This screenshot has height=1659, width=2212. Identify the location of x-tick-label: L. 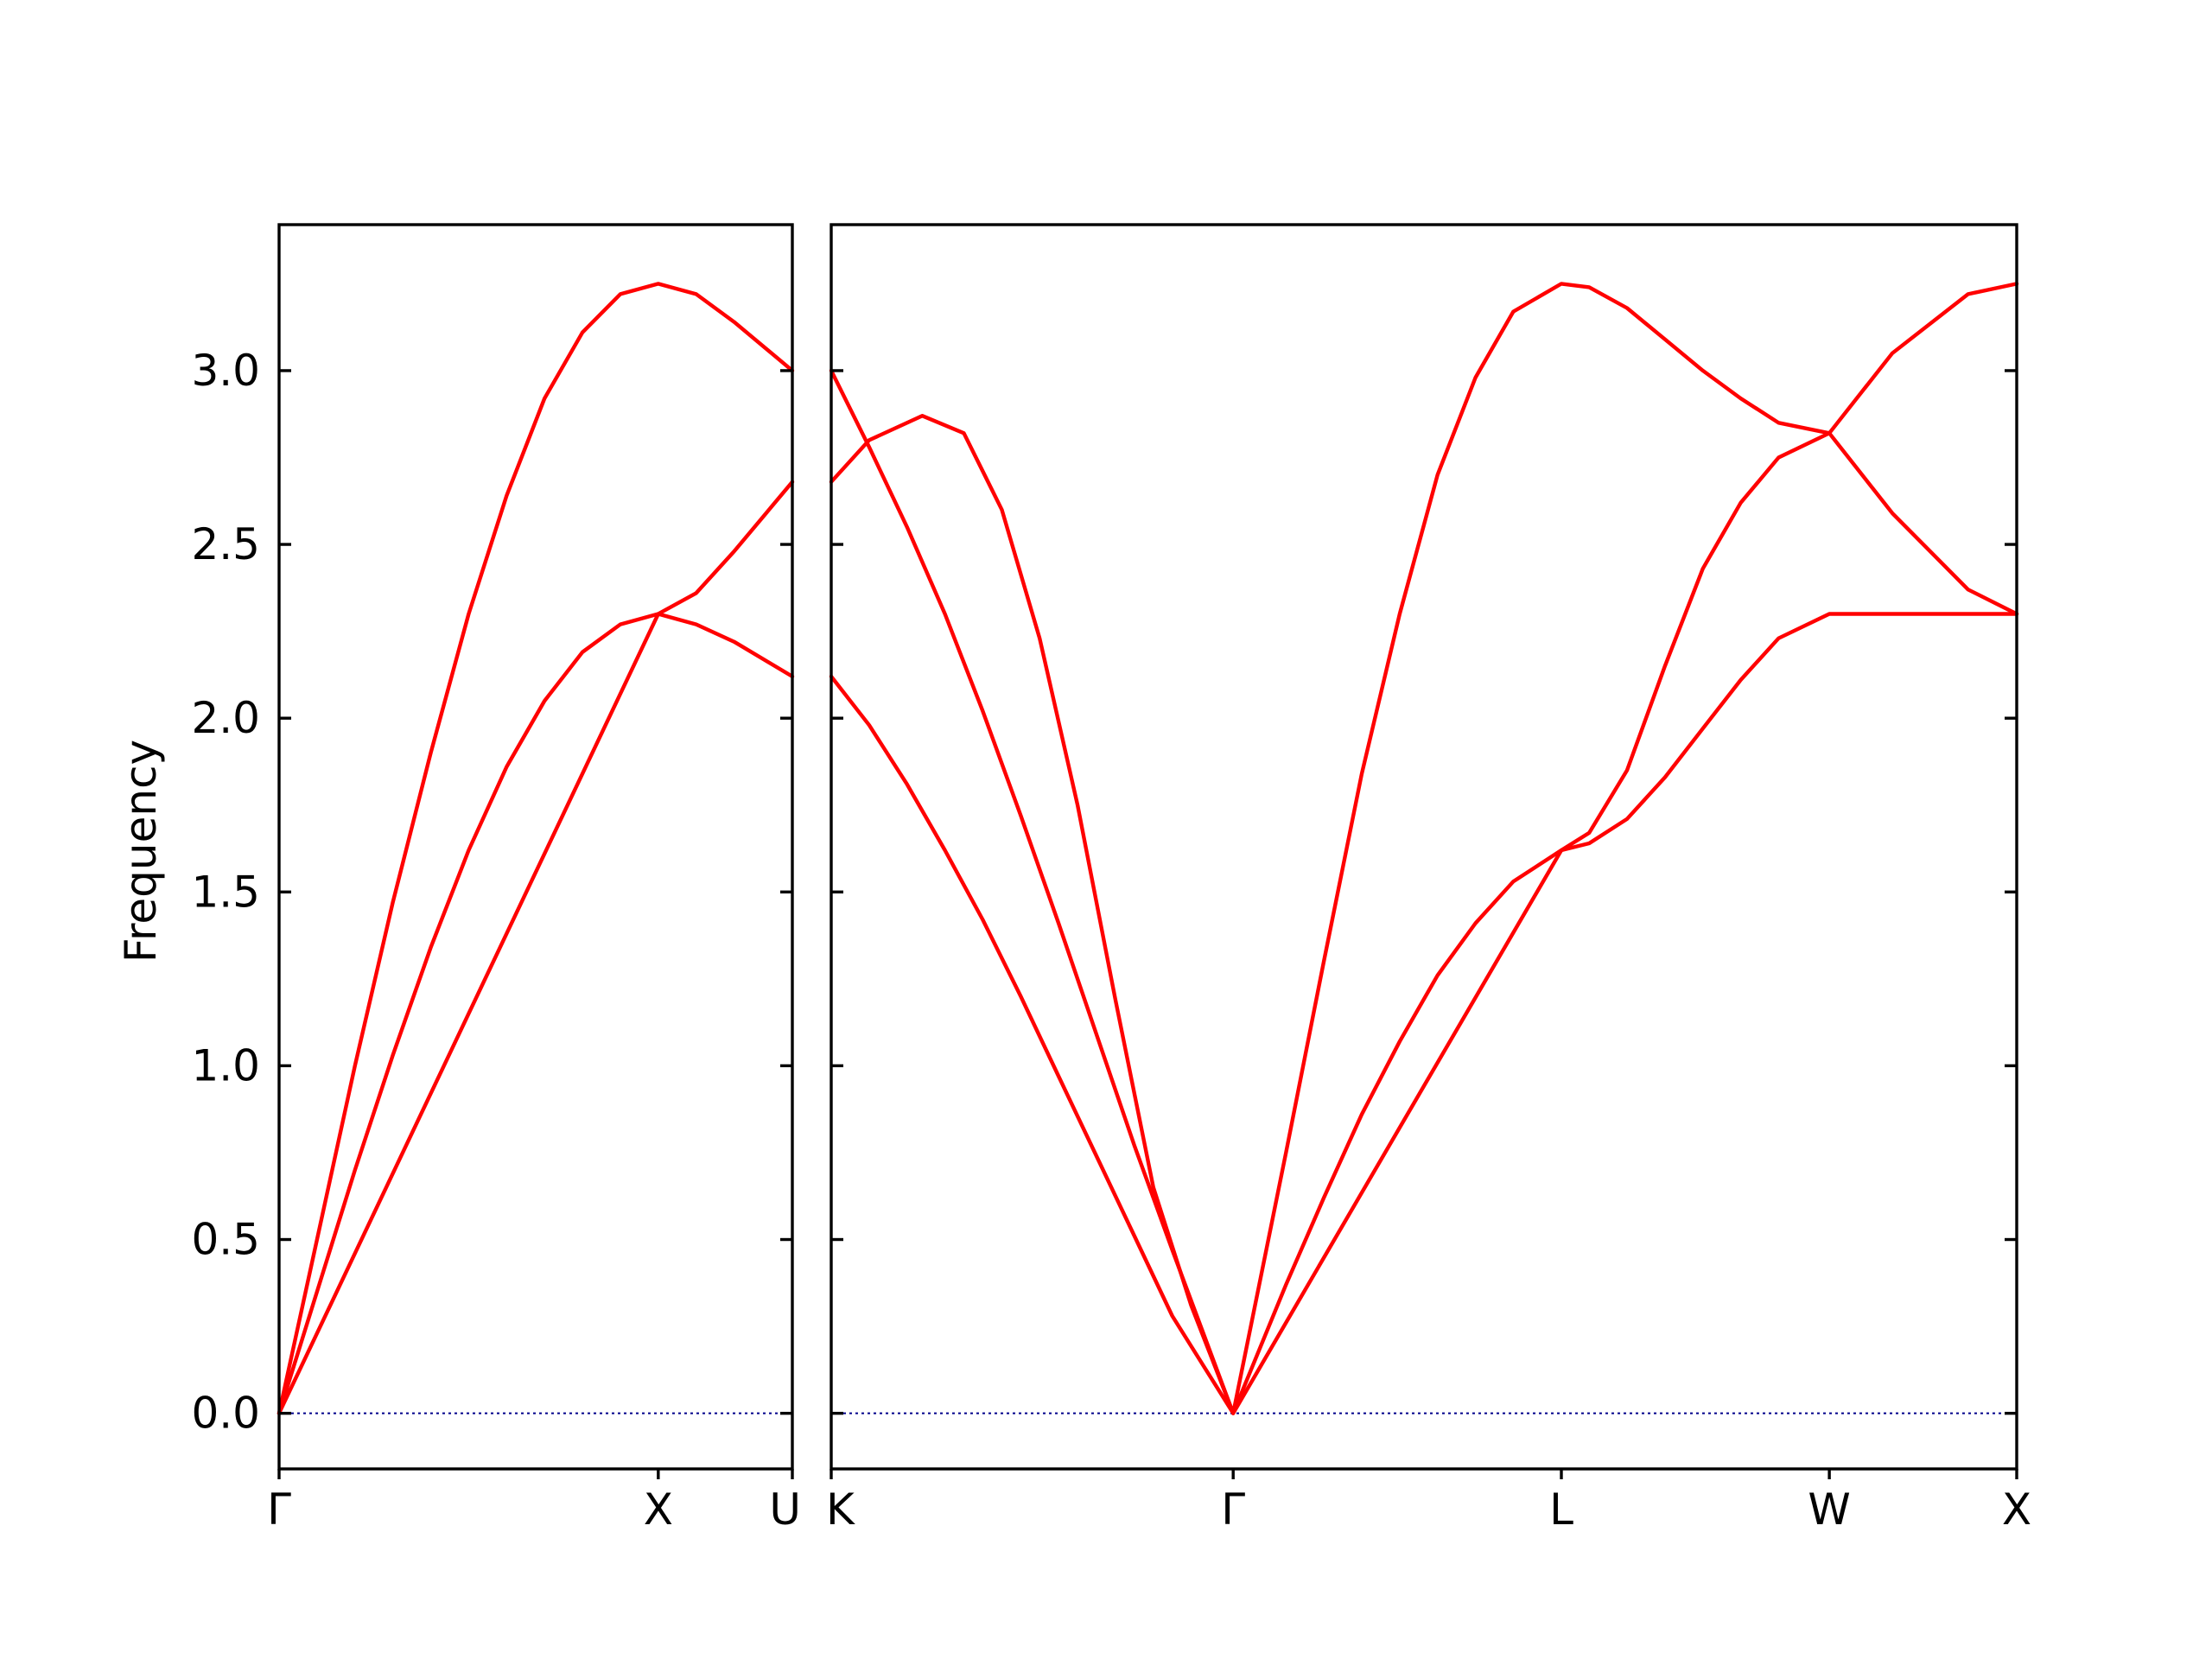
(1561, 1509).